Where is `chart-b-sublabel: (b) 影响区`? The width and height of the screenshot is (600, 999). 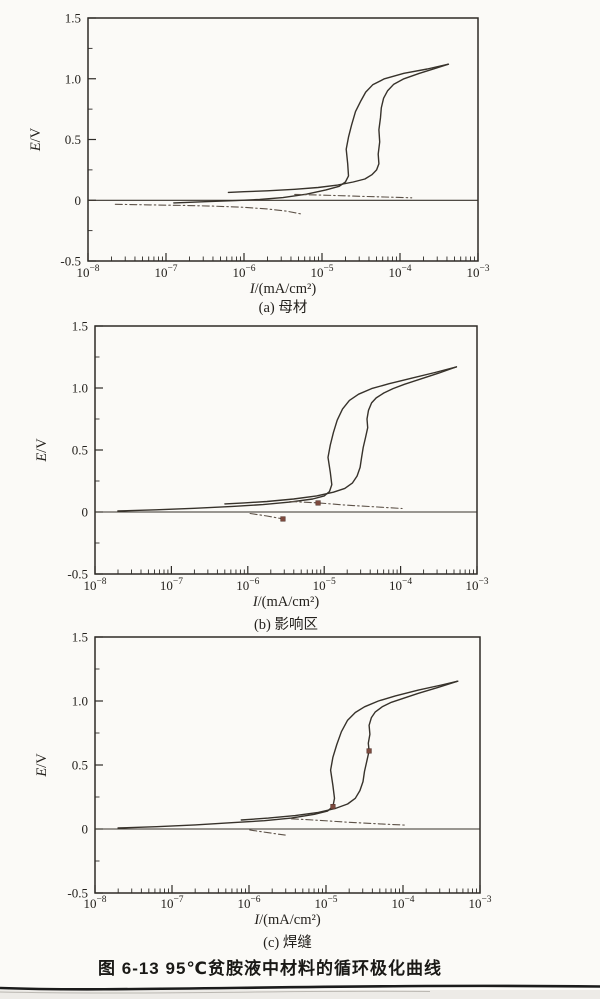 chart-b-sublabel: (b) 影响区 is located at coordinates (286, 625).